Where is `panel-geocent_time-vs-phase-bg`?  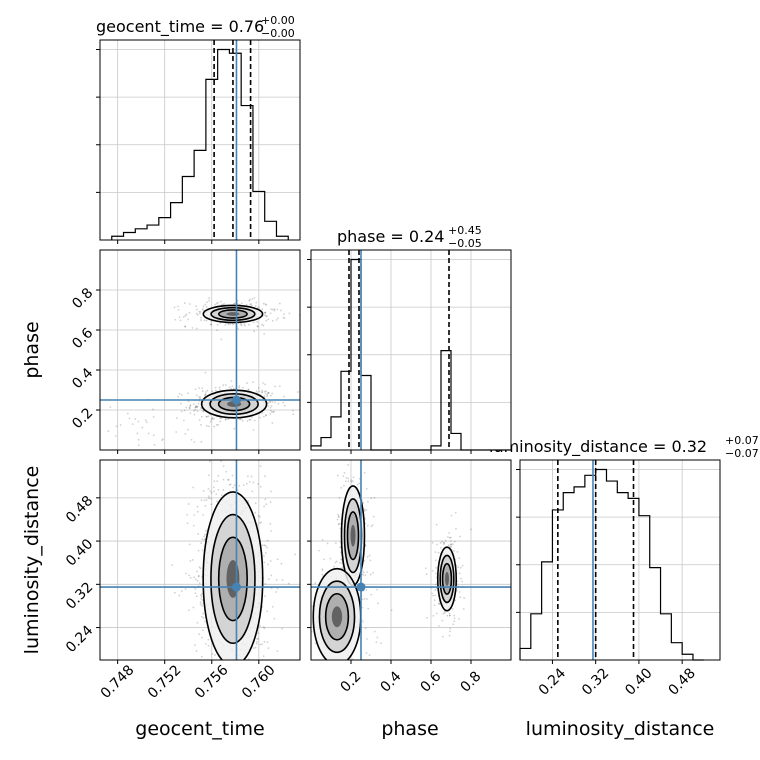
panel-geocent_time-vs-phase-bg is located at coordinates (200, 350).